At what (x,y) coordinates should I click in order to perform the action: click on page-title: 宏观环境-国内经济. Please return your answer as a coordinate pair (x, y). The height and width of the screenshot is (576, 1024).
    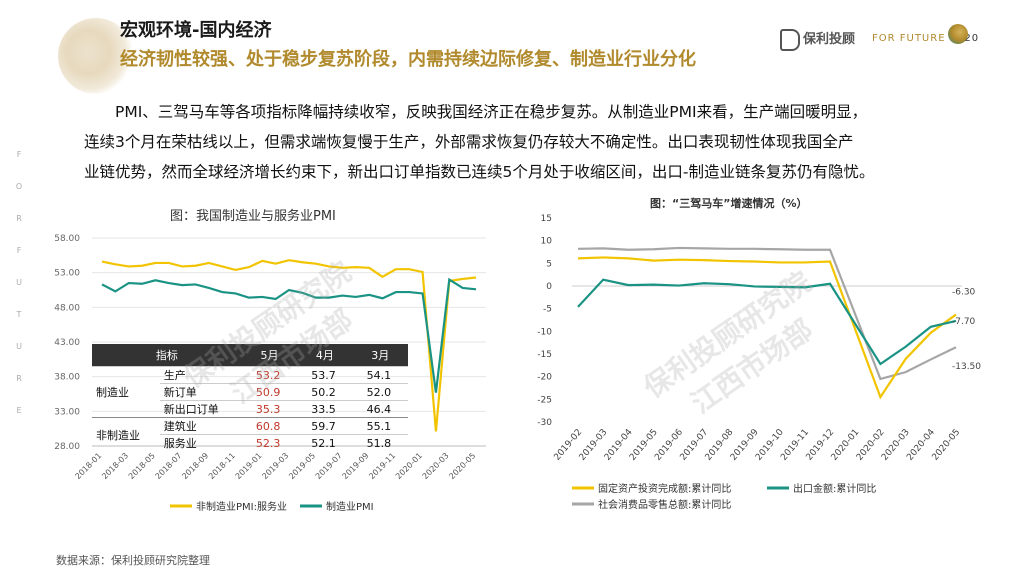
    Looking at the image, I should click on (196, 30).